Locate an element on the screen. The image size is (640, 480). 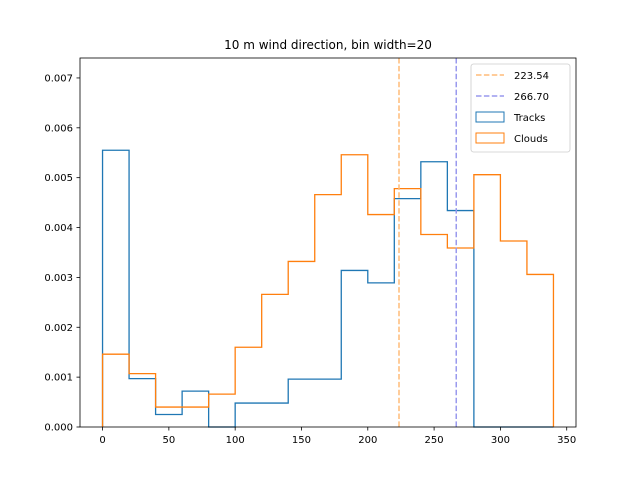
y-tick-label: 0.000 is located at coordinates (58, 428).